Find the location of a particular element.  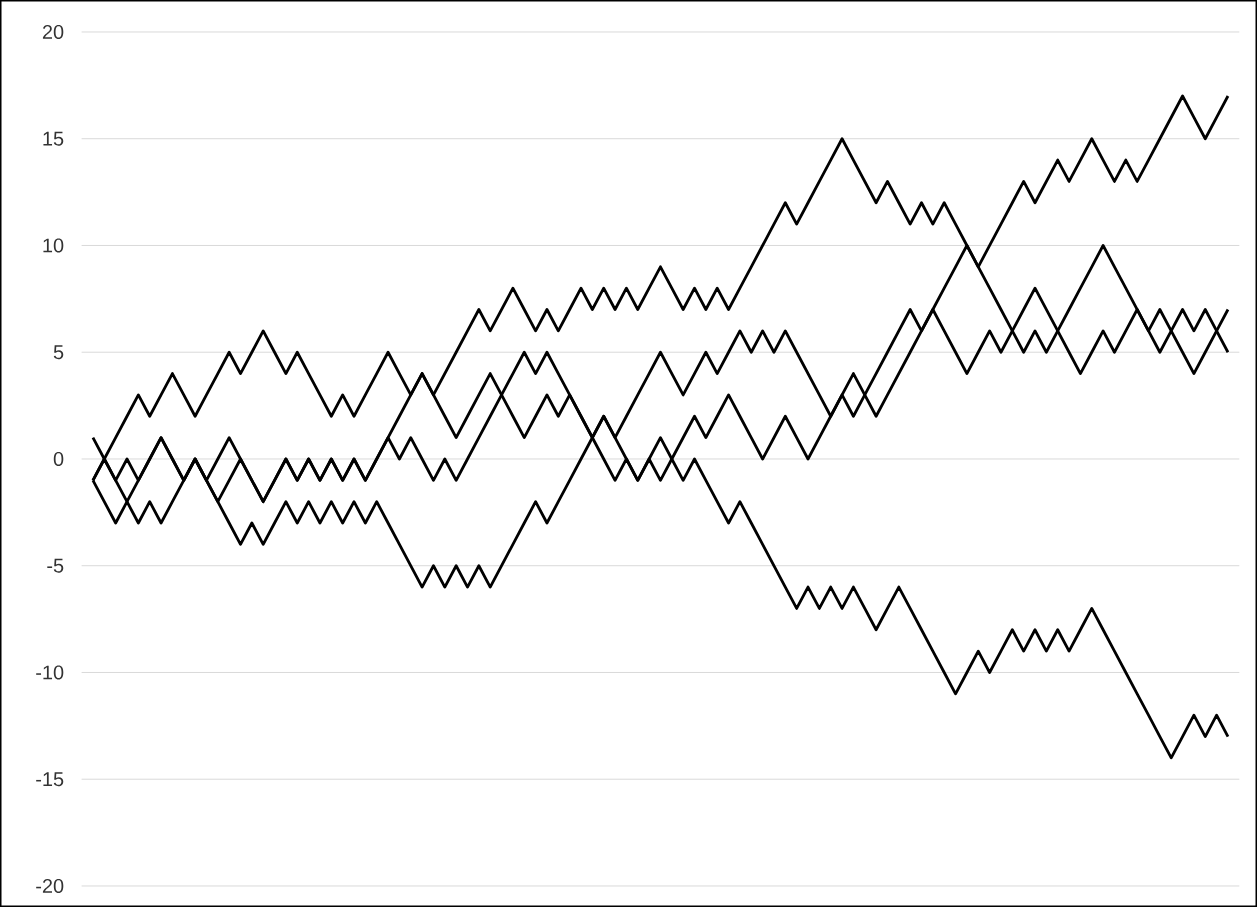

y-tick-label: 10 is located at coordinates (53, 245).